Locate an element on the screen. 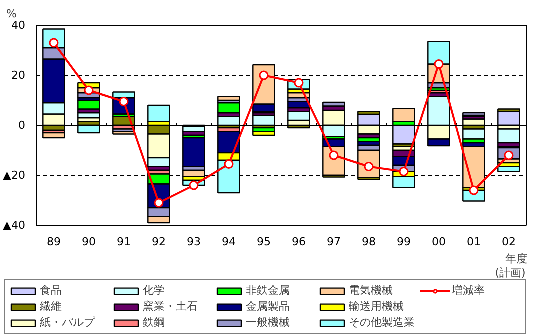  legend-label: 繊維 is located at coordinates (51, 306).